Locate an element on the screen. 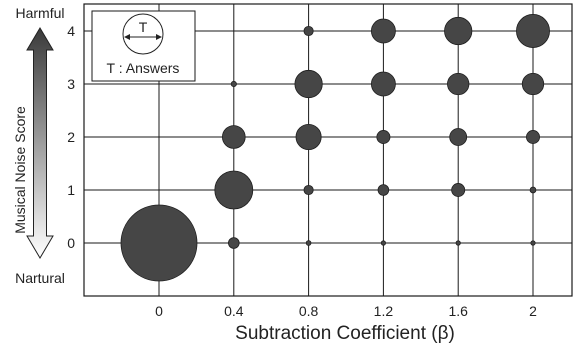  y-tick-label: 4 is located at coordinates (71, 31).